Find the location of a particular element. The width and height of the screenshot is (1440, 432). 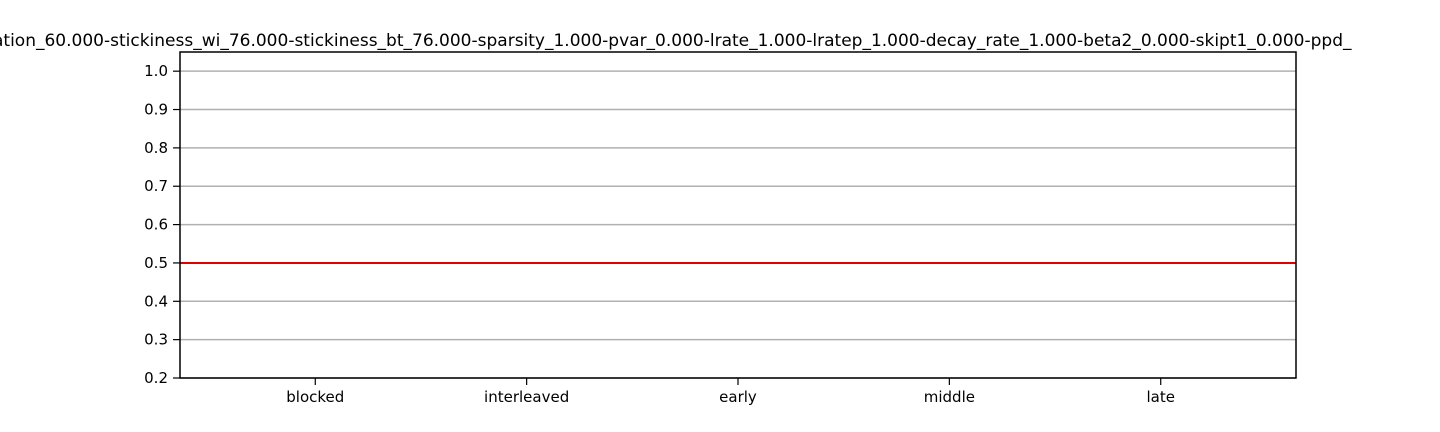

y-tick-label: 0.7 is located at coordinates (156, 186).